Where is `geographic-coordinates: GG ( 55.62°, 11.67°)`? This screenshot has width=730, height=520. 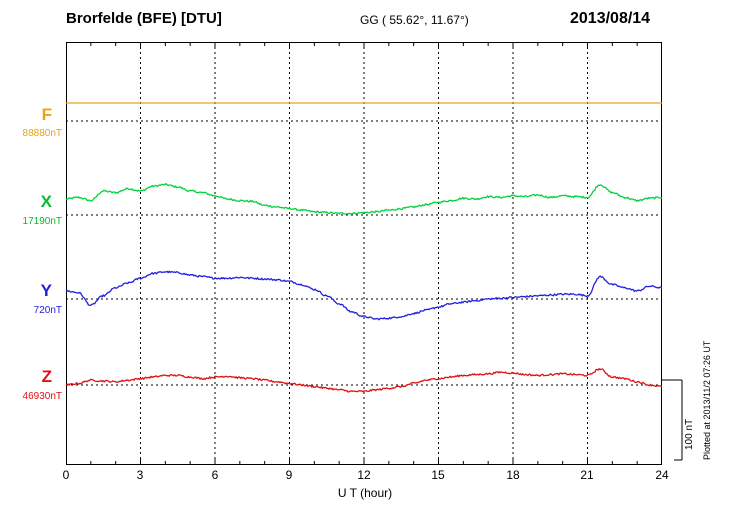 geographic-coordinates: GG ( 55.62°, 11.67°) is located at coordinates (414, 20).